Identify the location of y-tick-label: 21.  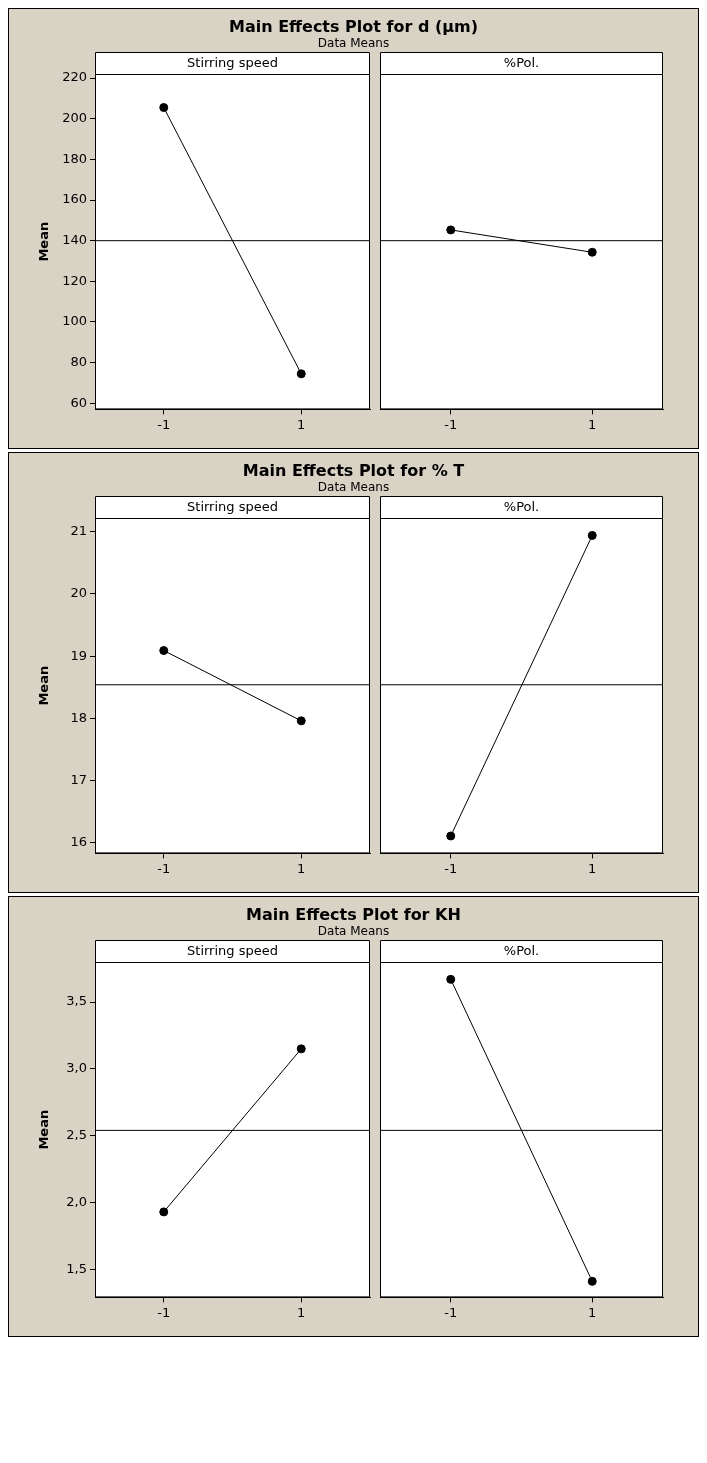
(78, 531).